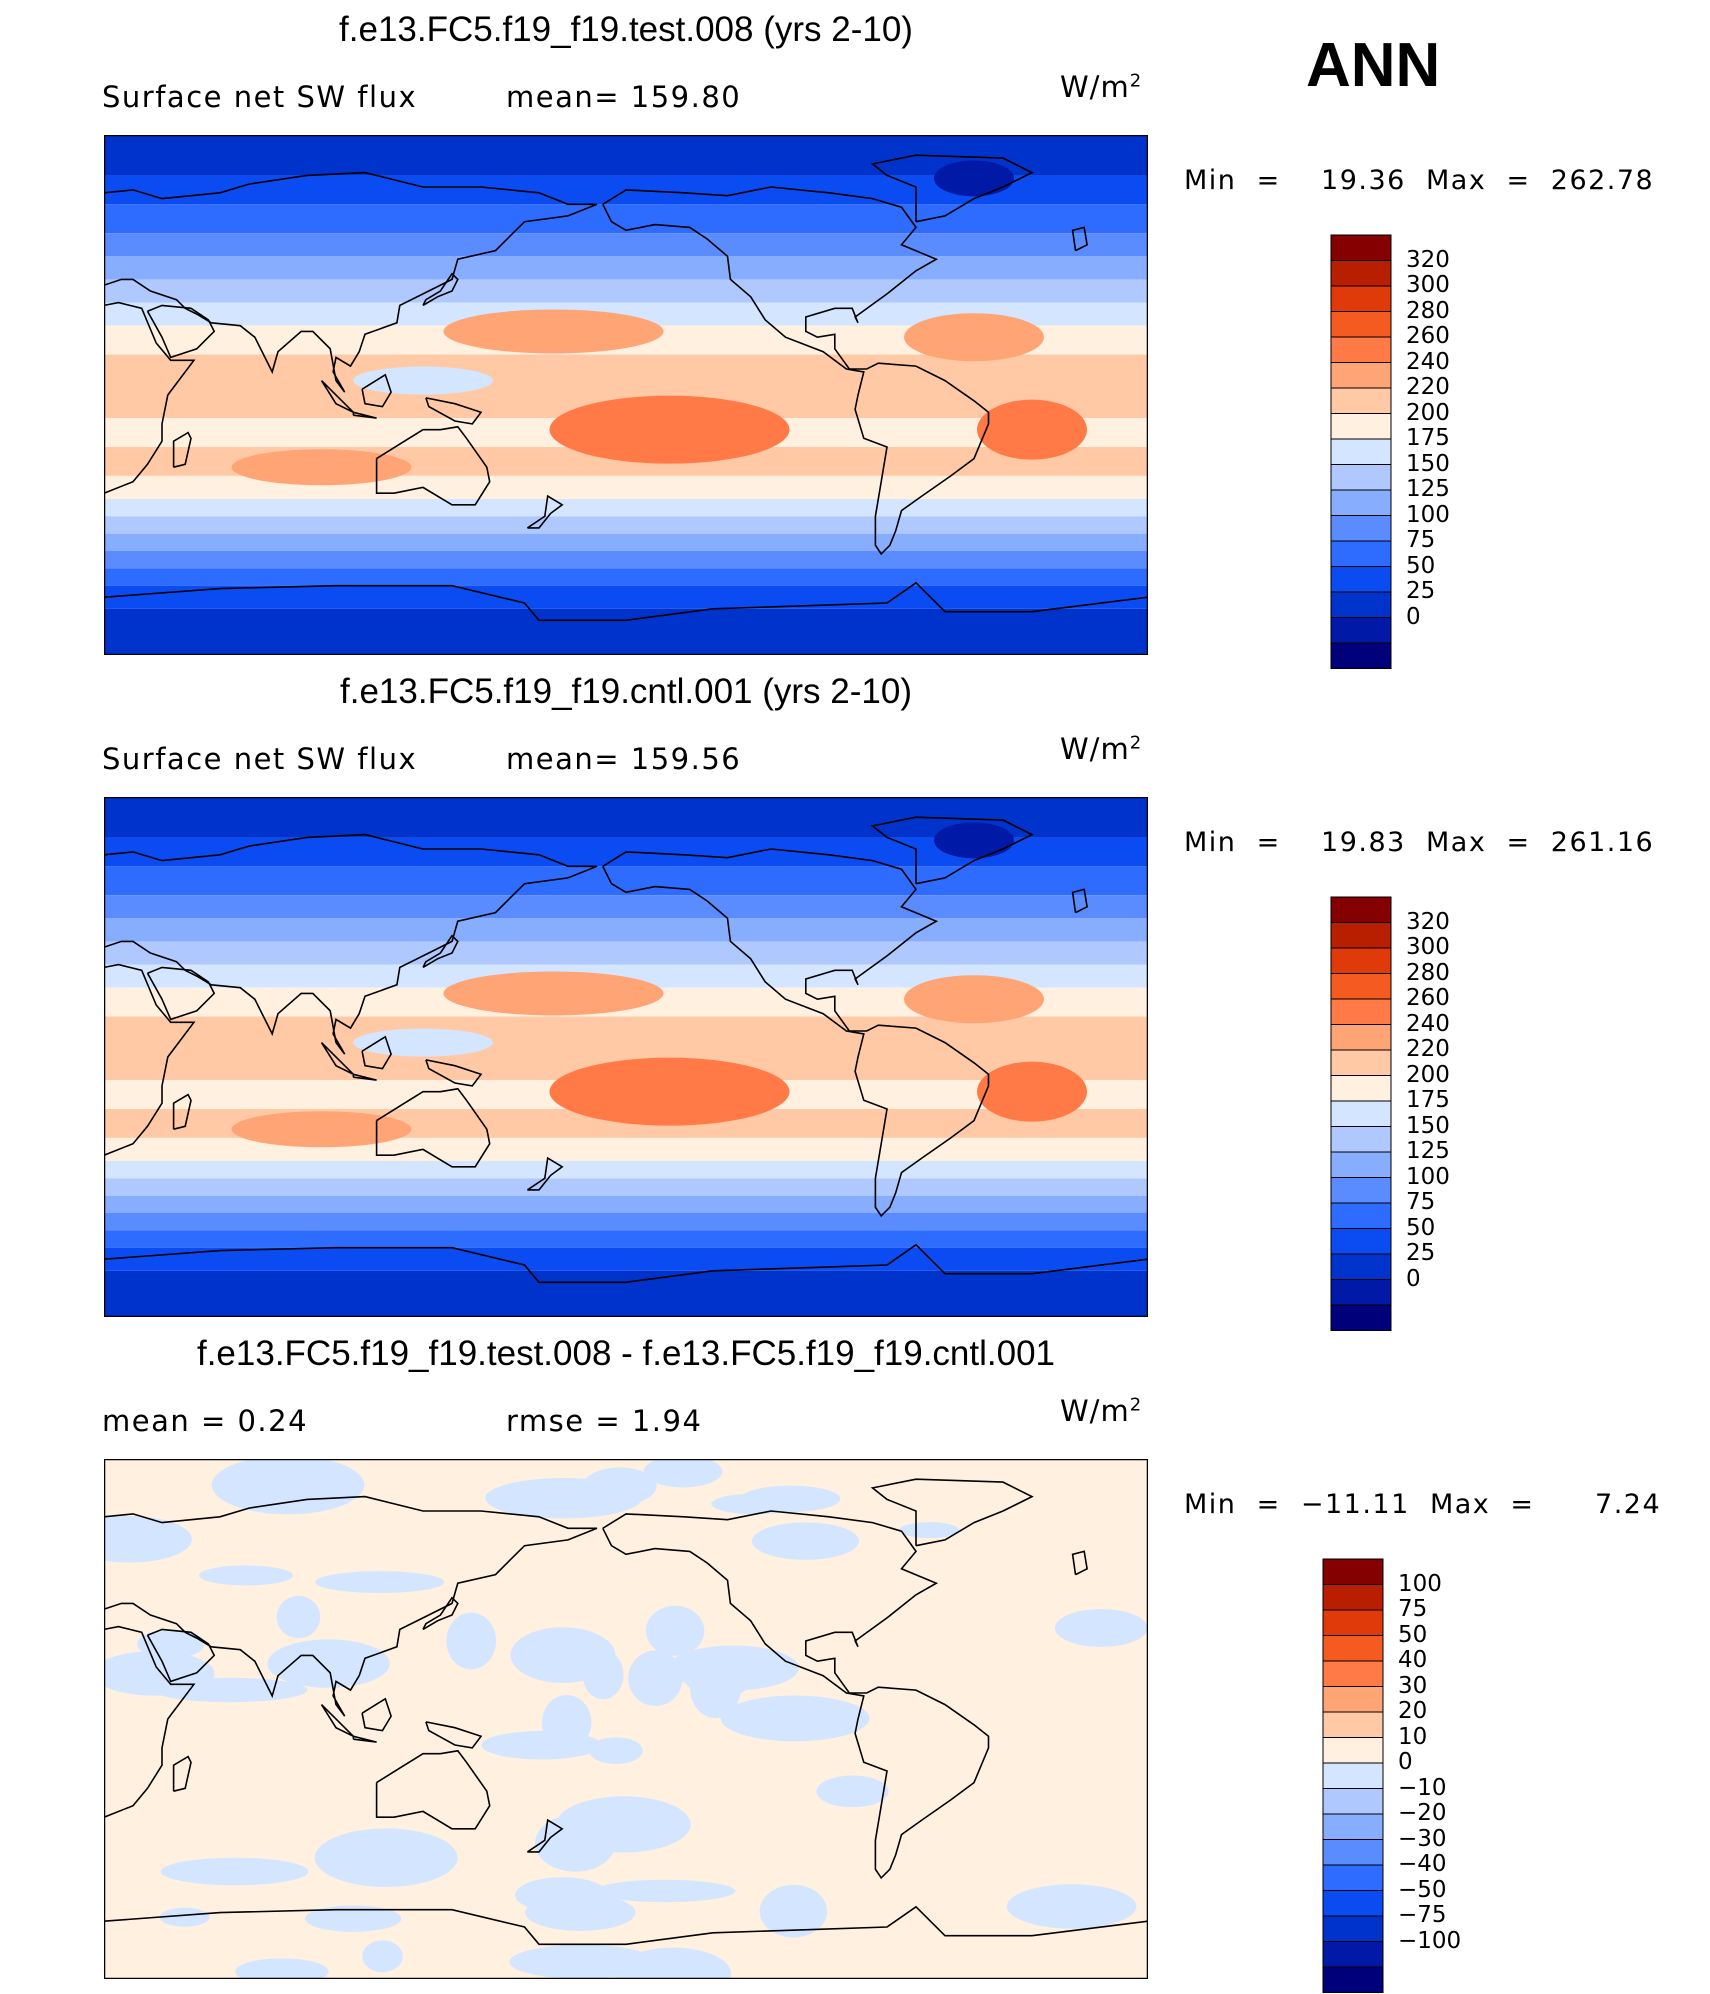 This screenshot has width=1710, height=1994. I want to click on units-label: W/m2, so click(1101, 87).